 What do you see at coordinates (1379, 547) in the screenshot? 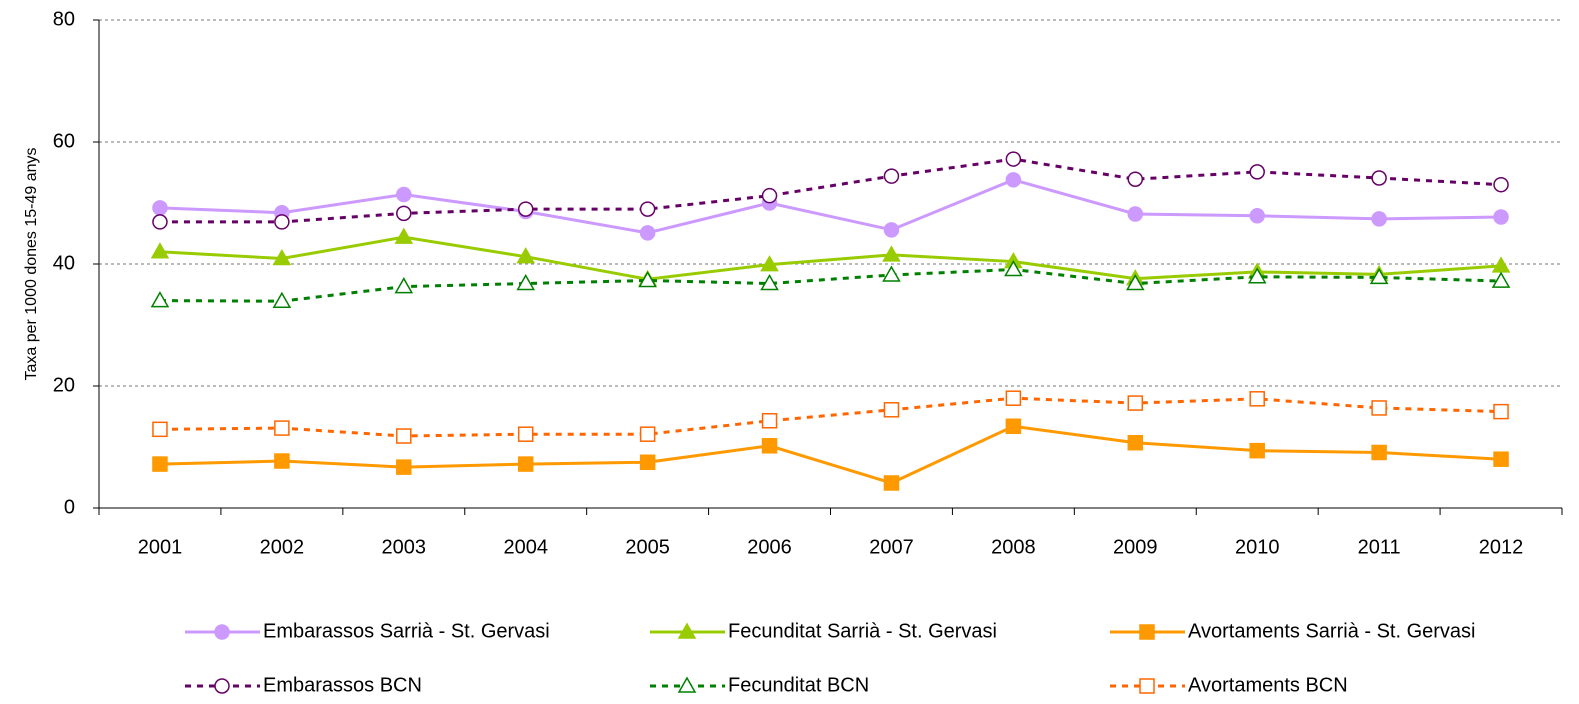
I see `x-tick-label: 2011` at bounding box center [1379, 547].